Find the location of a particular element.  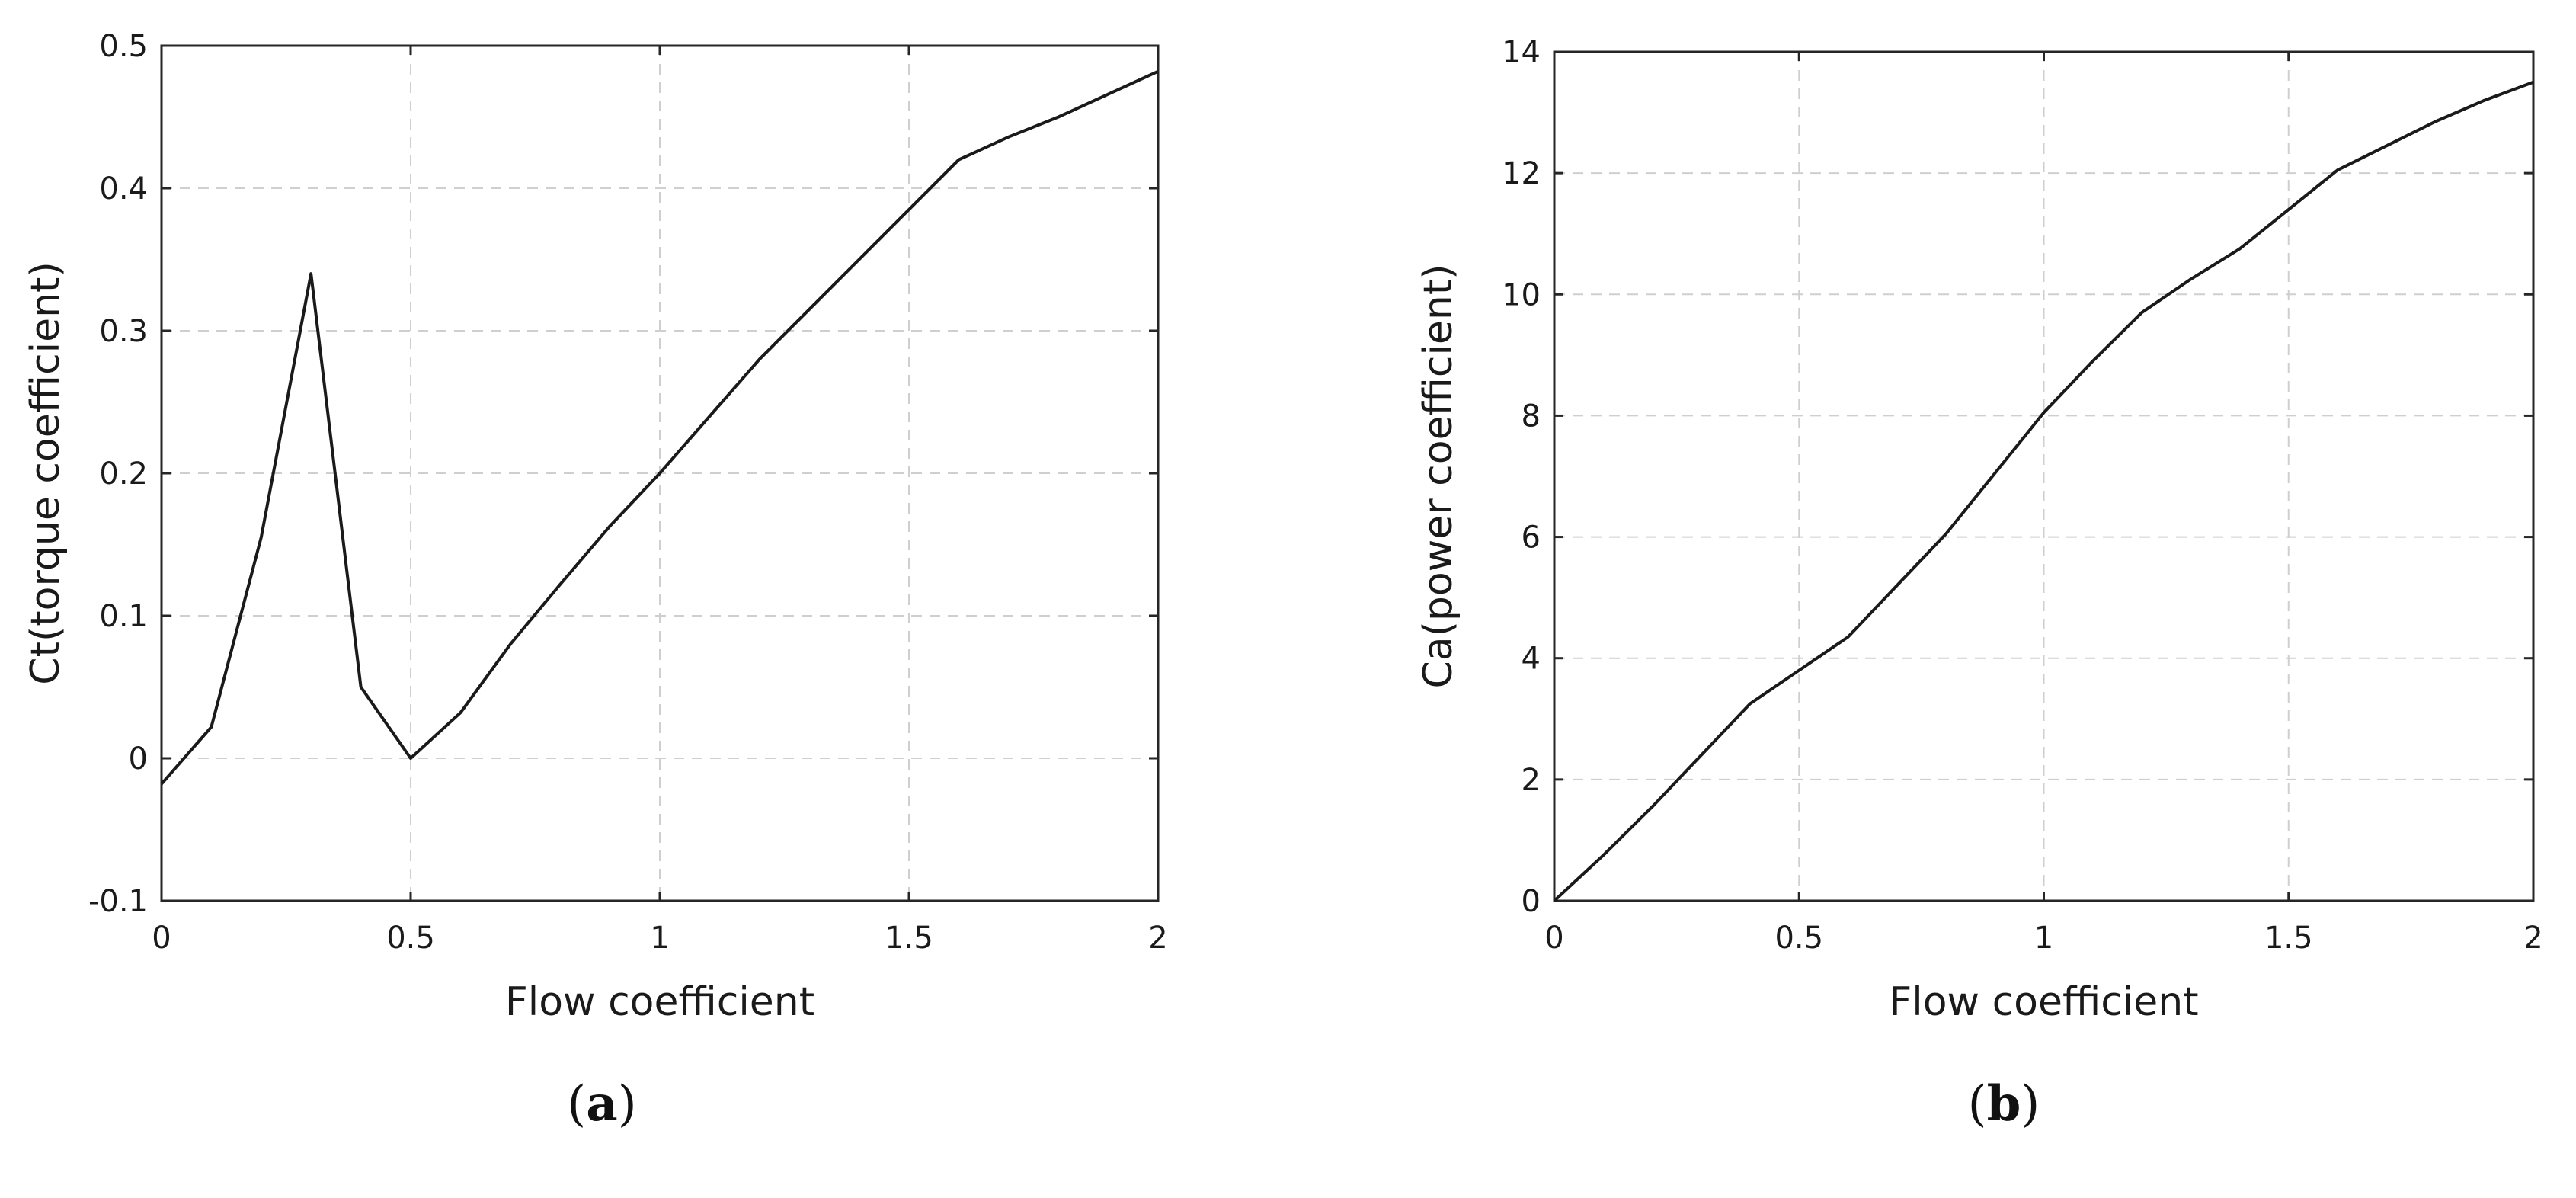

y-tick-label: 0.4 is located at coordinates (123, 189).